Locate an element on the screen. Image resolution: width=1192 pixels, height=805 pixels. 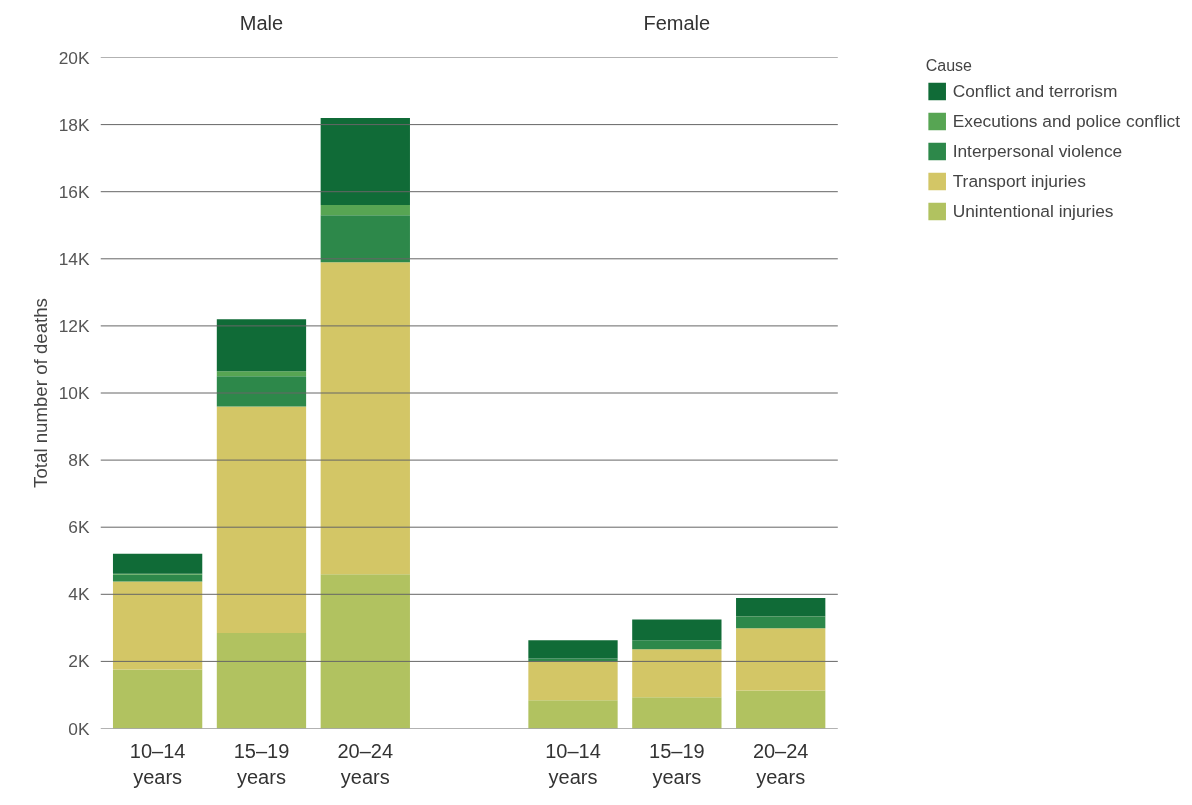
y-tick-label: 4K is located at coordinates (79, 594).